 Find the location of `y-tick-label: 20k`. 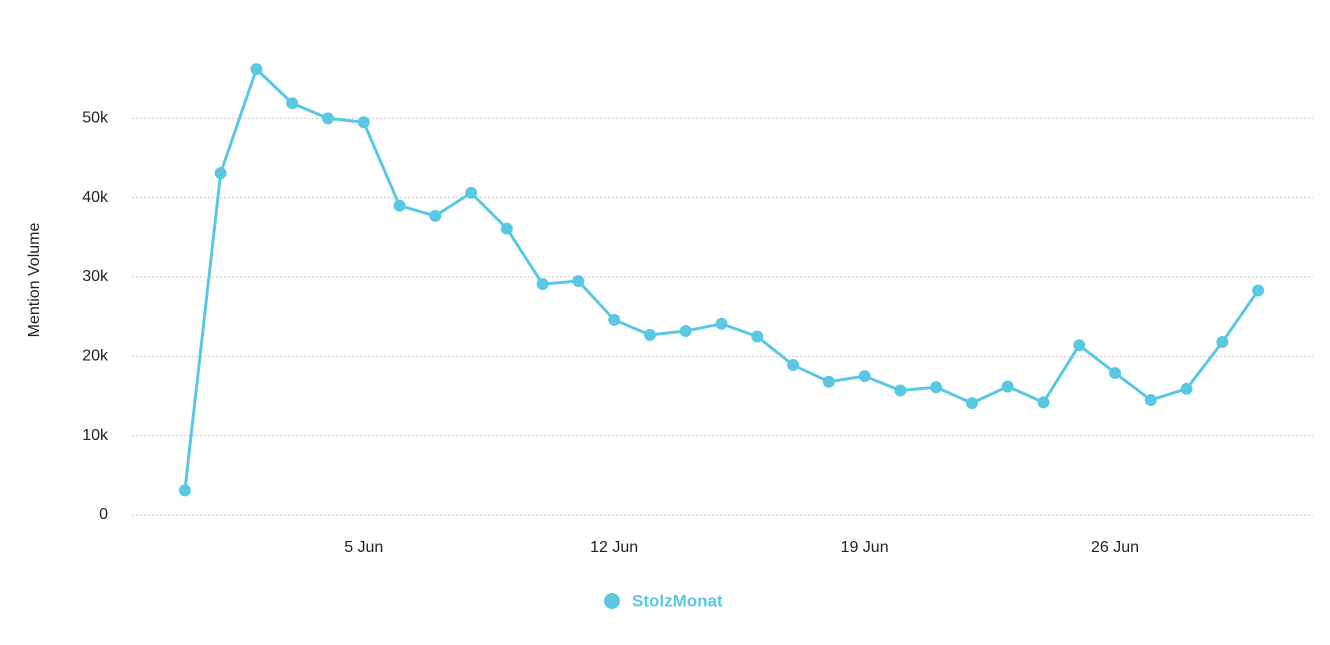

y-tick-label: 20k is located at coordinates (95, 356).